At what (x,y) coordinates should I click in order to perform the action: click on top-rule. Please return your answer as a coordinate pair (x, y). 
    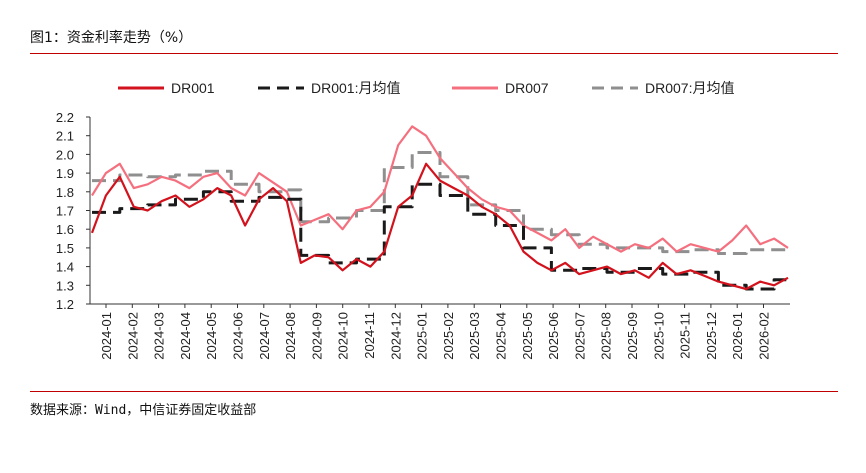
    Looking at the image, I should click on (434, 53).